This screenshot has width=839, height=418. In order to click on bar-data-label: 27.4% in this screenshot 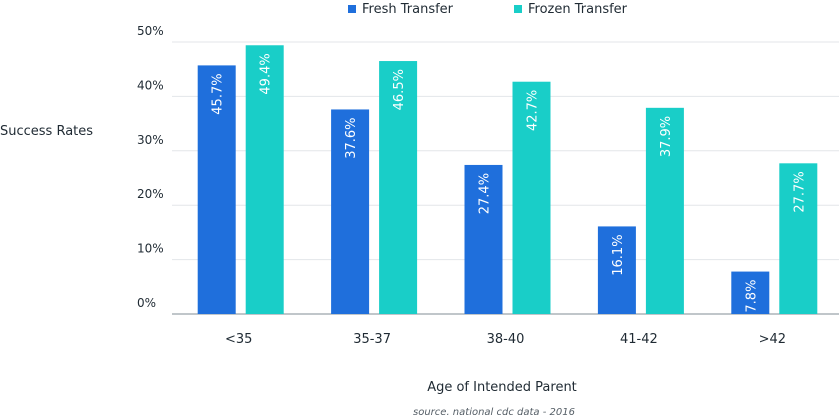, I will do `click(485, 193)`.